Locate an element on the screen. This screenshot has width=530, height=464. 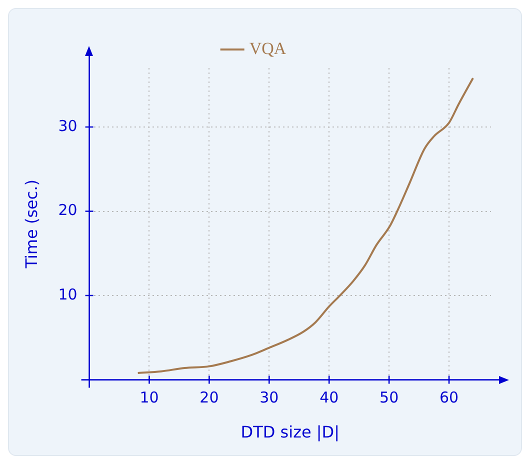
x-tick-label: 20 is located at coordinates (209, 397).